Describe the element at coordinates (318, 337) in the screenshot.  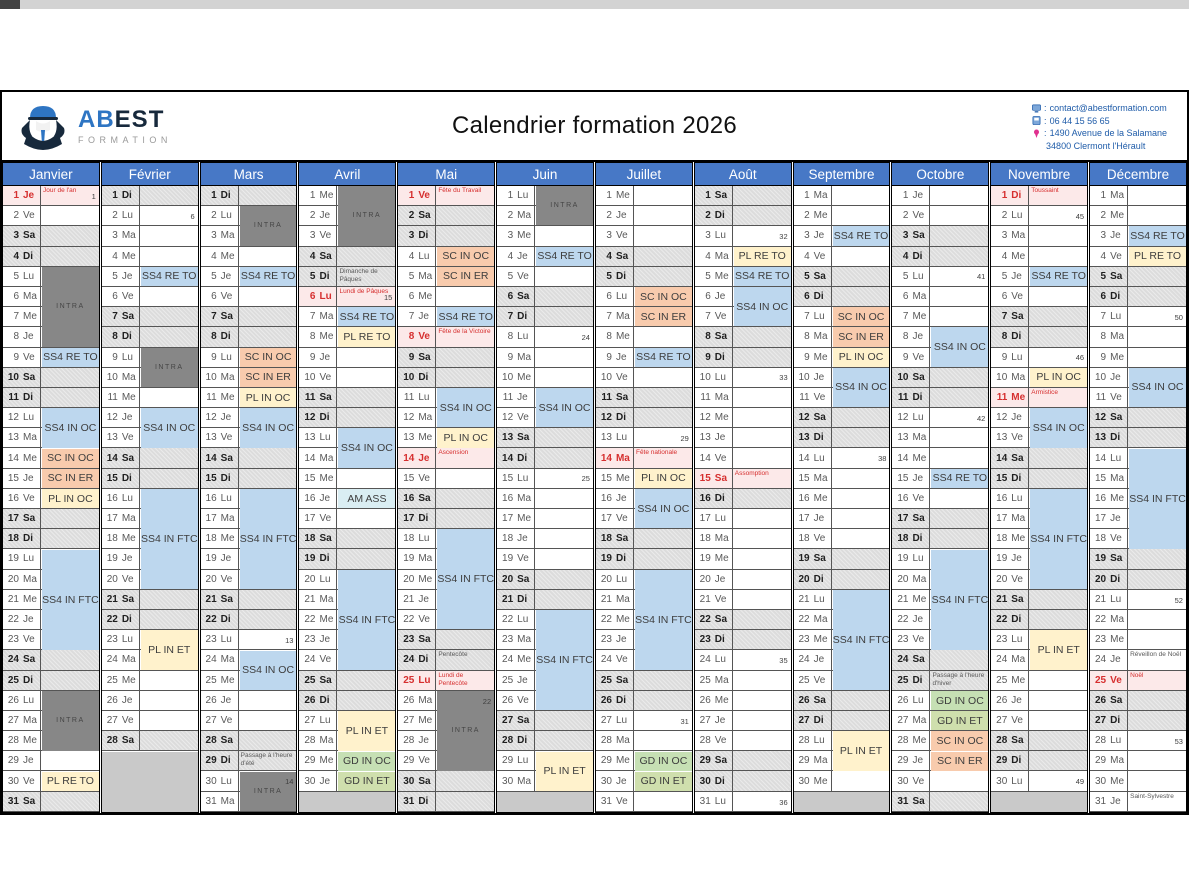
I see `day-number-cell: 8 Me` at that location.